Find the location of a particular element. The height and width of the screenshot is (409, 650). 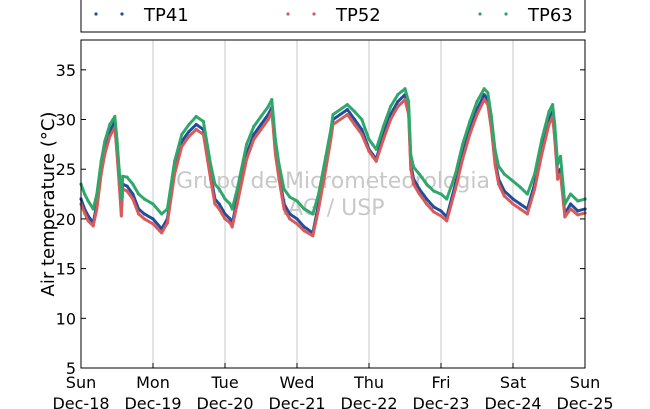

x-tick-label-date-2: Dec-20 is located at coordinates (224, 401).